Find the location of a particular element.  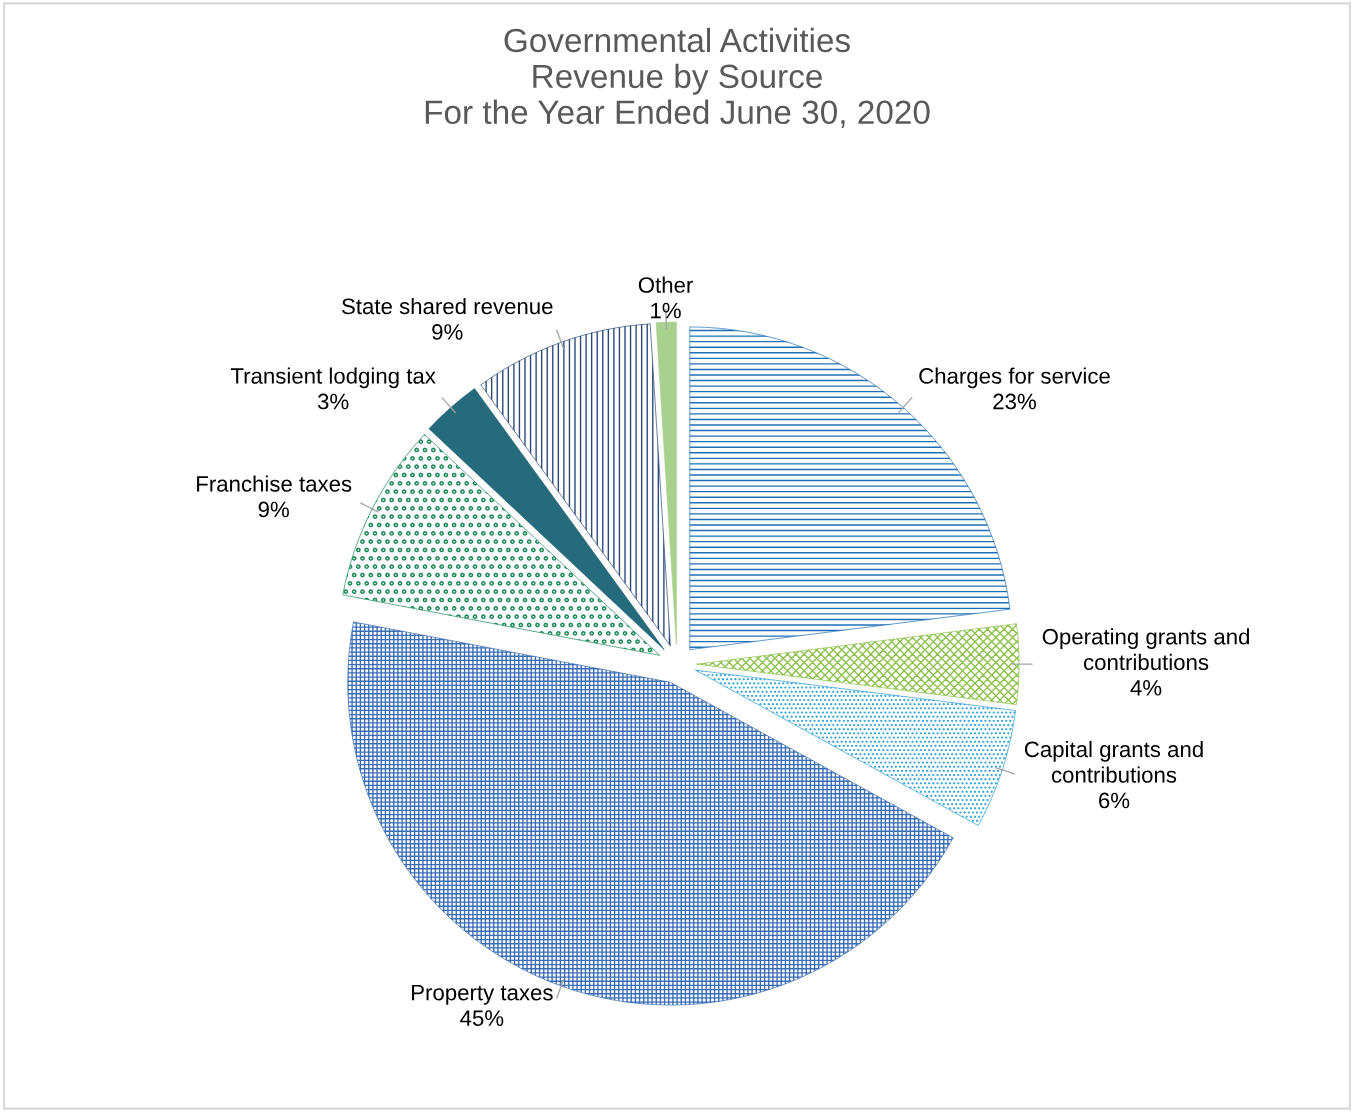

data-label: 4% is located at coordinates (1146, 688).